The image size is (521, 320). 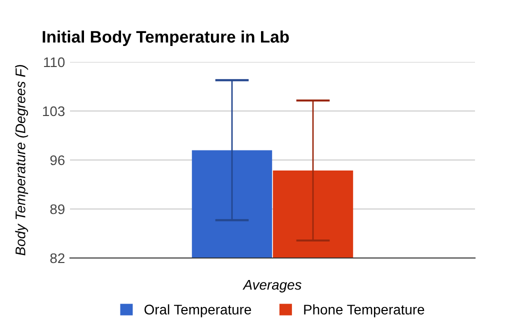 What do you see at coordinates (54, 111) in the screenshot?
I see `y-tick-label: 103` at bounding box center [54, 111].